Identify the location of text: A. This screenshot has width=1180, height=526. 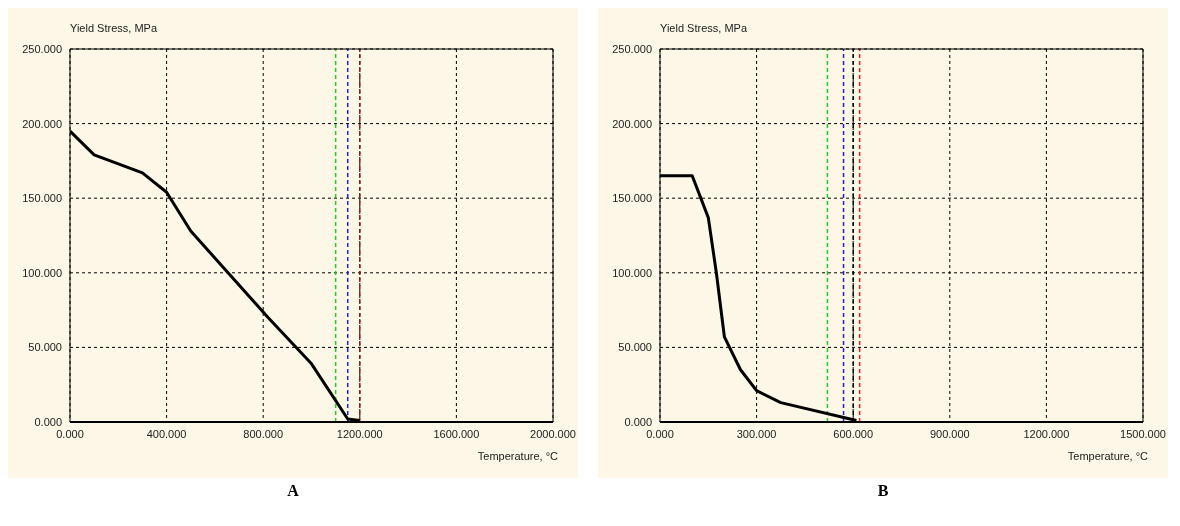
(293, 491).